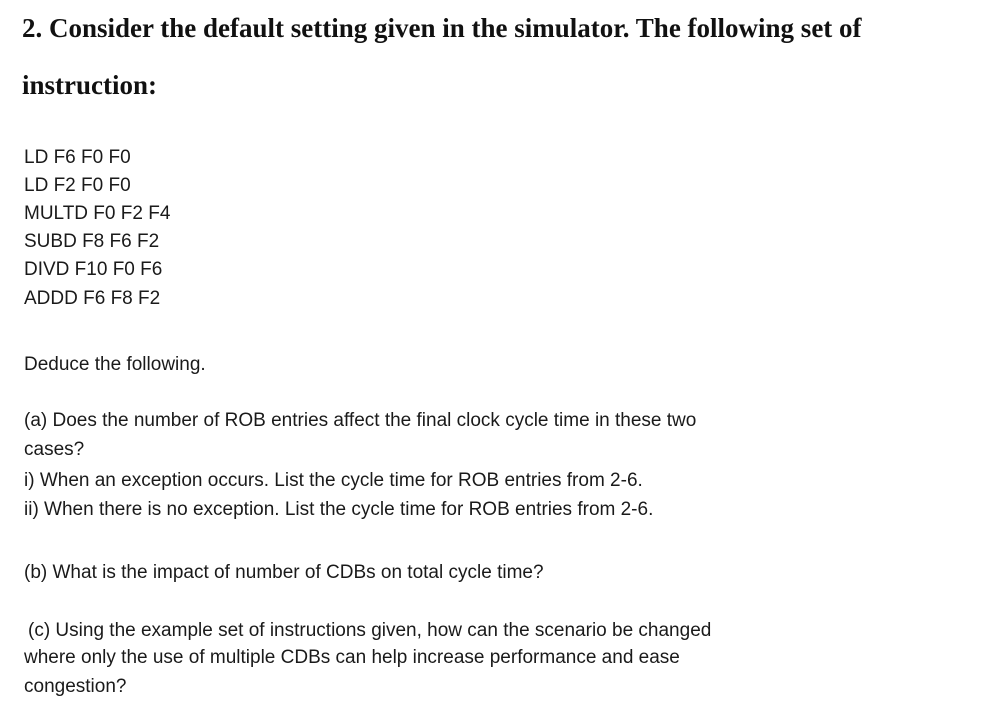 The height and width of the screenshot is (710, 999). Describe the element at coordinates (77, 157) in the screenshot. I see `instruction-line: LD F6 F0 F0` at that location.